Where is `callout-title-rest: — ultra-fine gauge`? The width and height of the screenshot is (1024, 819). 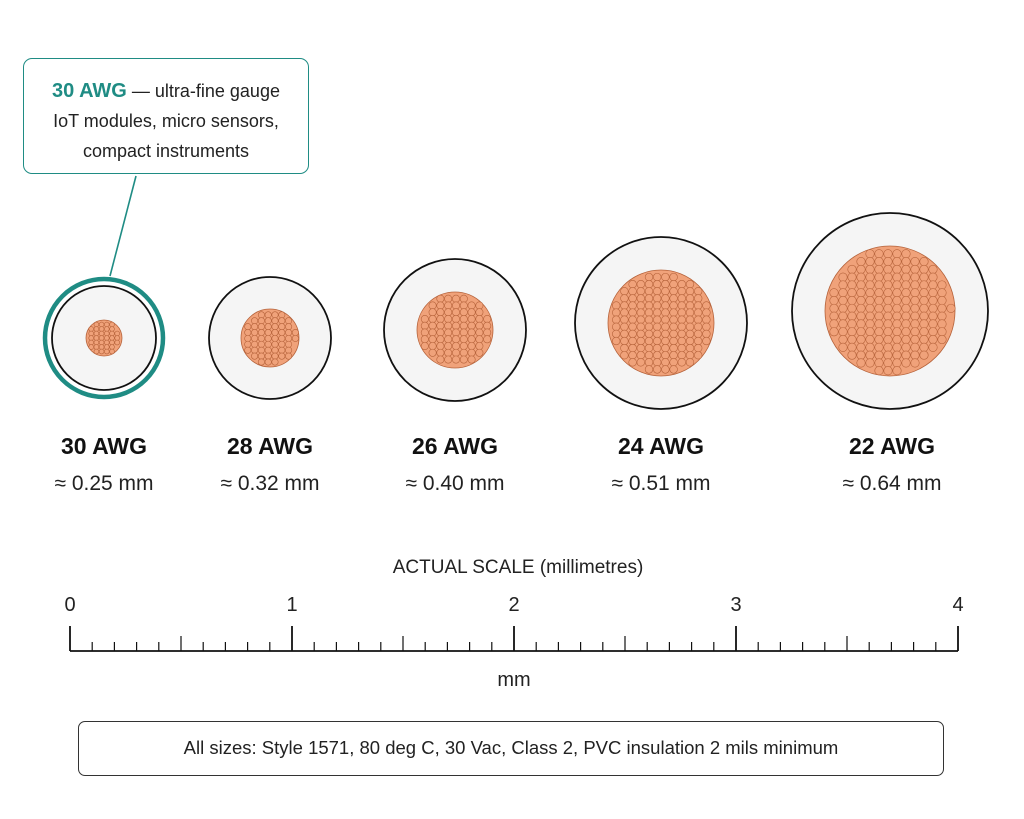
callout-title-rest: — ultra-fine gauge is located at coordinates (203, 91).